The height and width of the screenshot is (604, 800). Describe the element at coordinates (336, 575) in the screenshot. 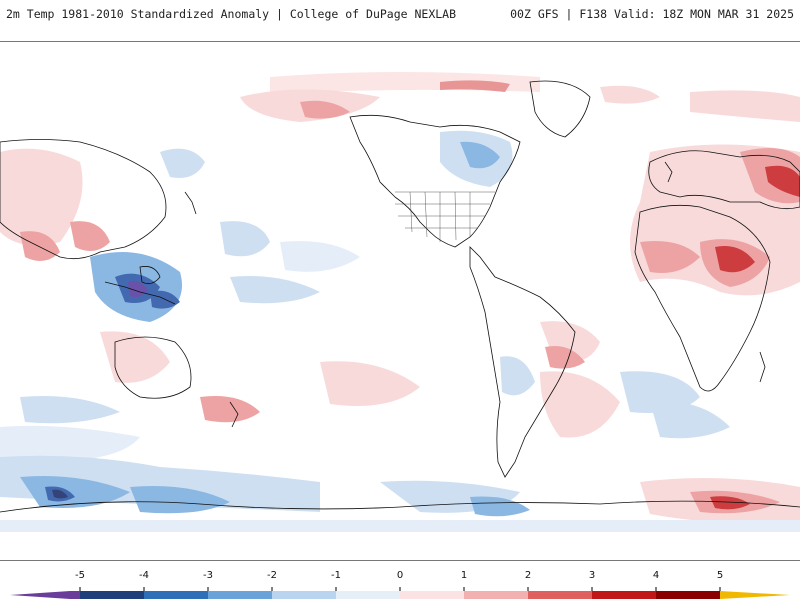

I see `colorbar-tick-label: -1` at that location.